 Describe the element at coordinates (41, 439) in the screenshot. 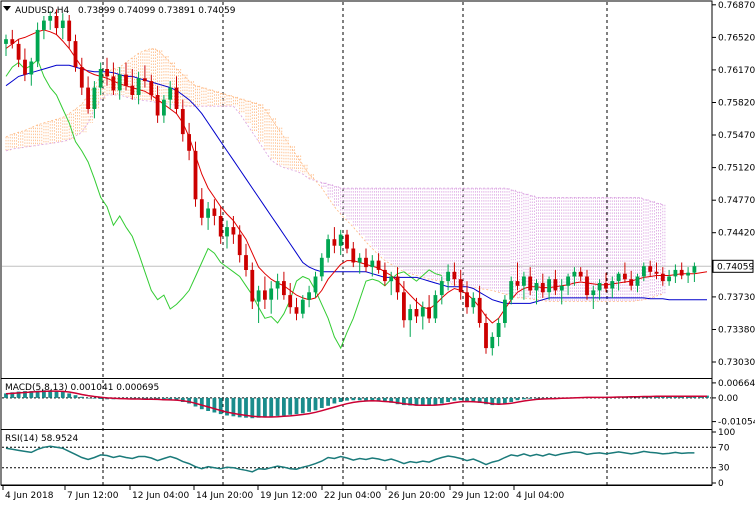

I see `rsi-title: RSI(14) 58.9524` at that location.